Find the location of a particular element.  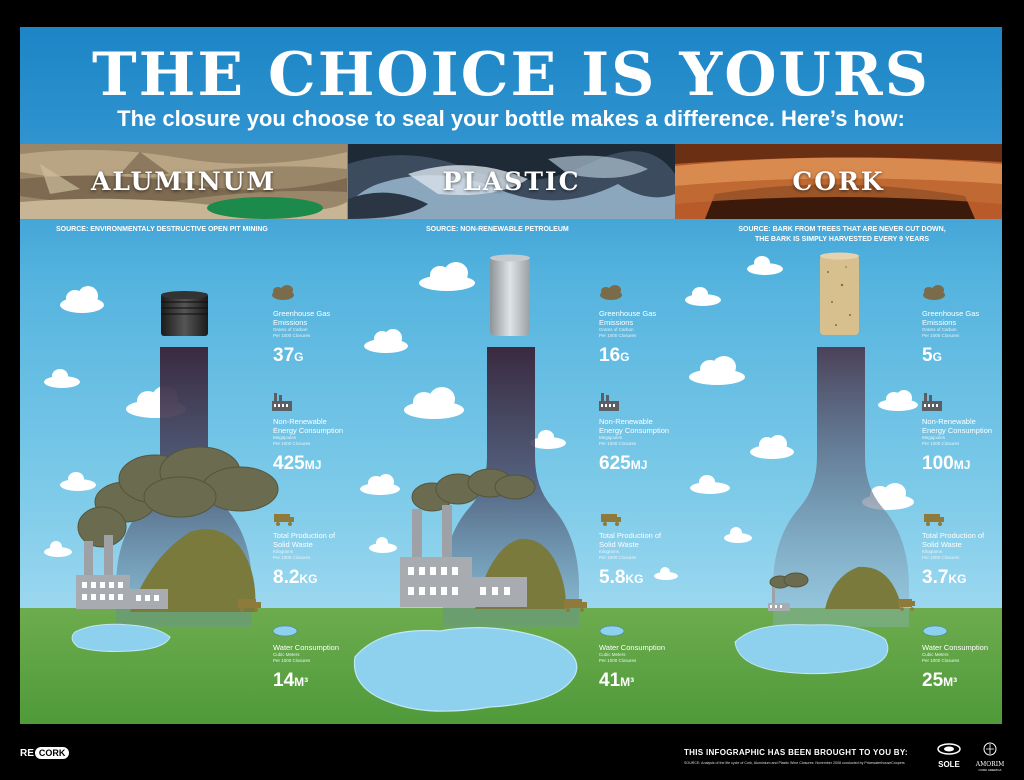

stat-number: 3.7 is located at coordinates (935, 577).